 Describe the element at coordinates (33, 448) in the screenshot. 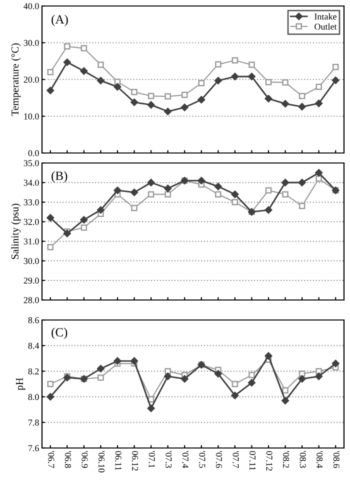

I see `y-tick-label: 7.6` at that location.